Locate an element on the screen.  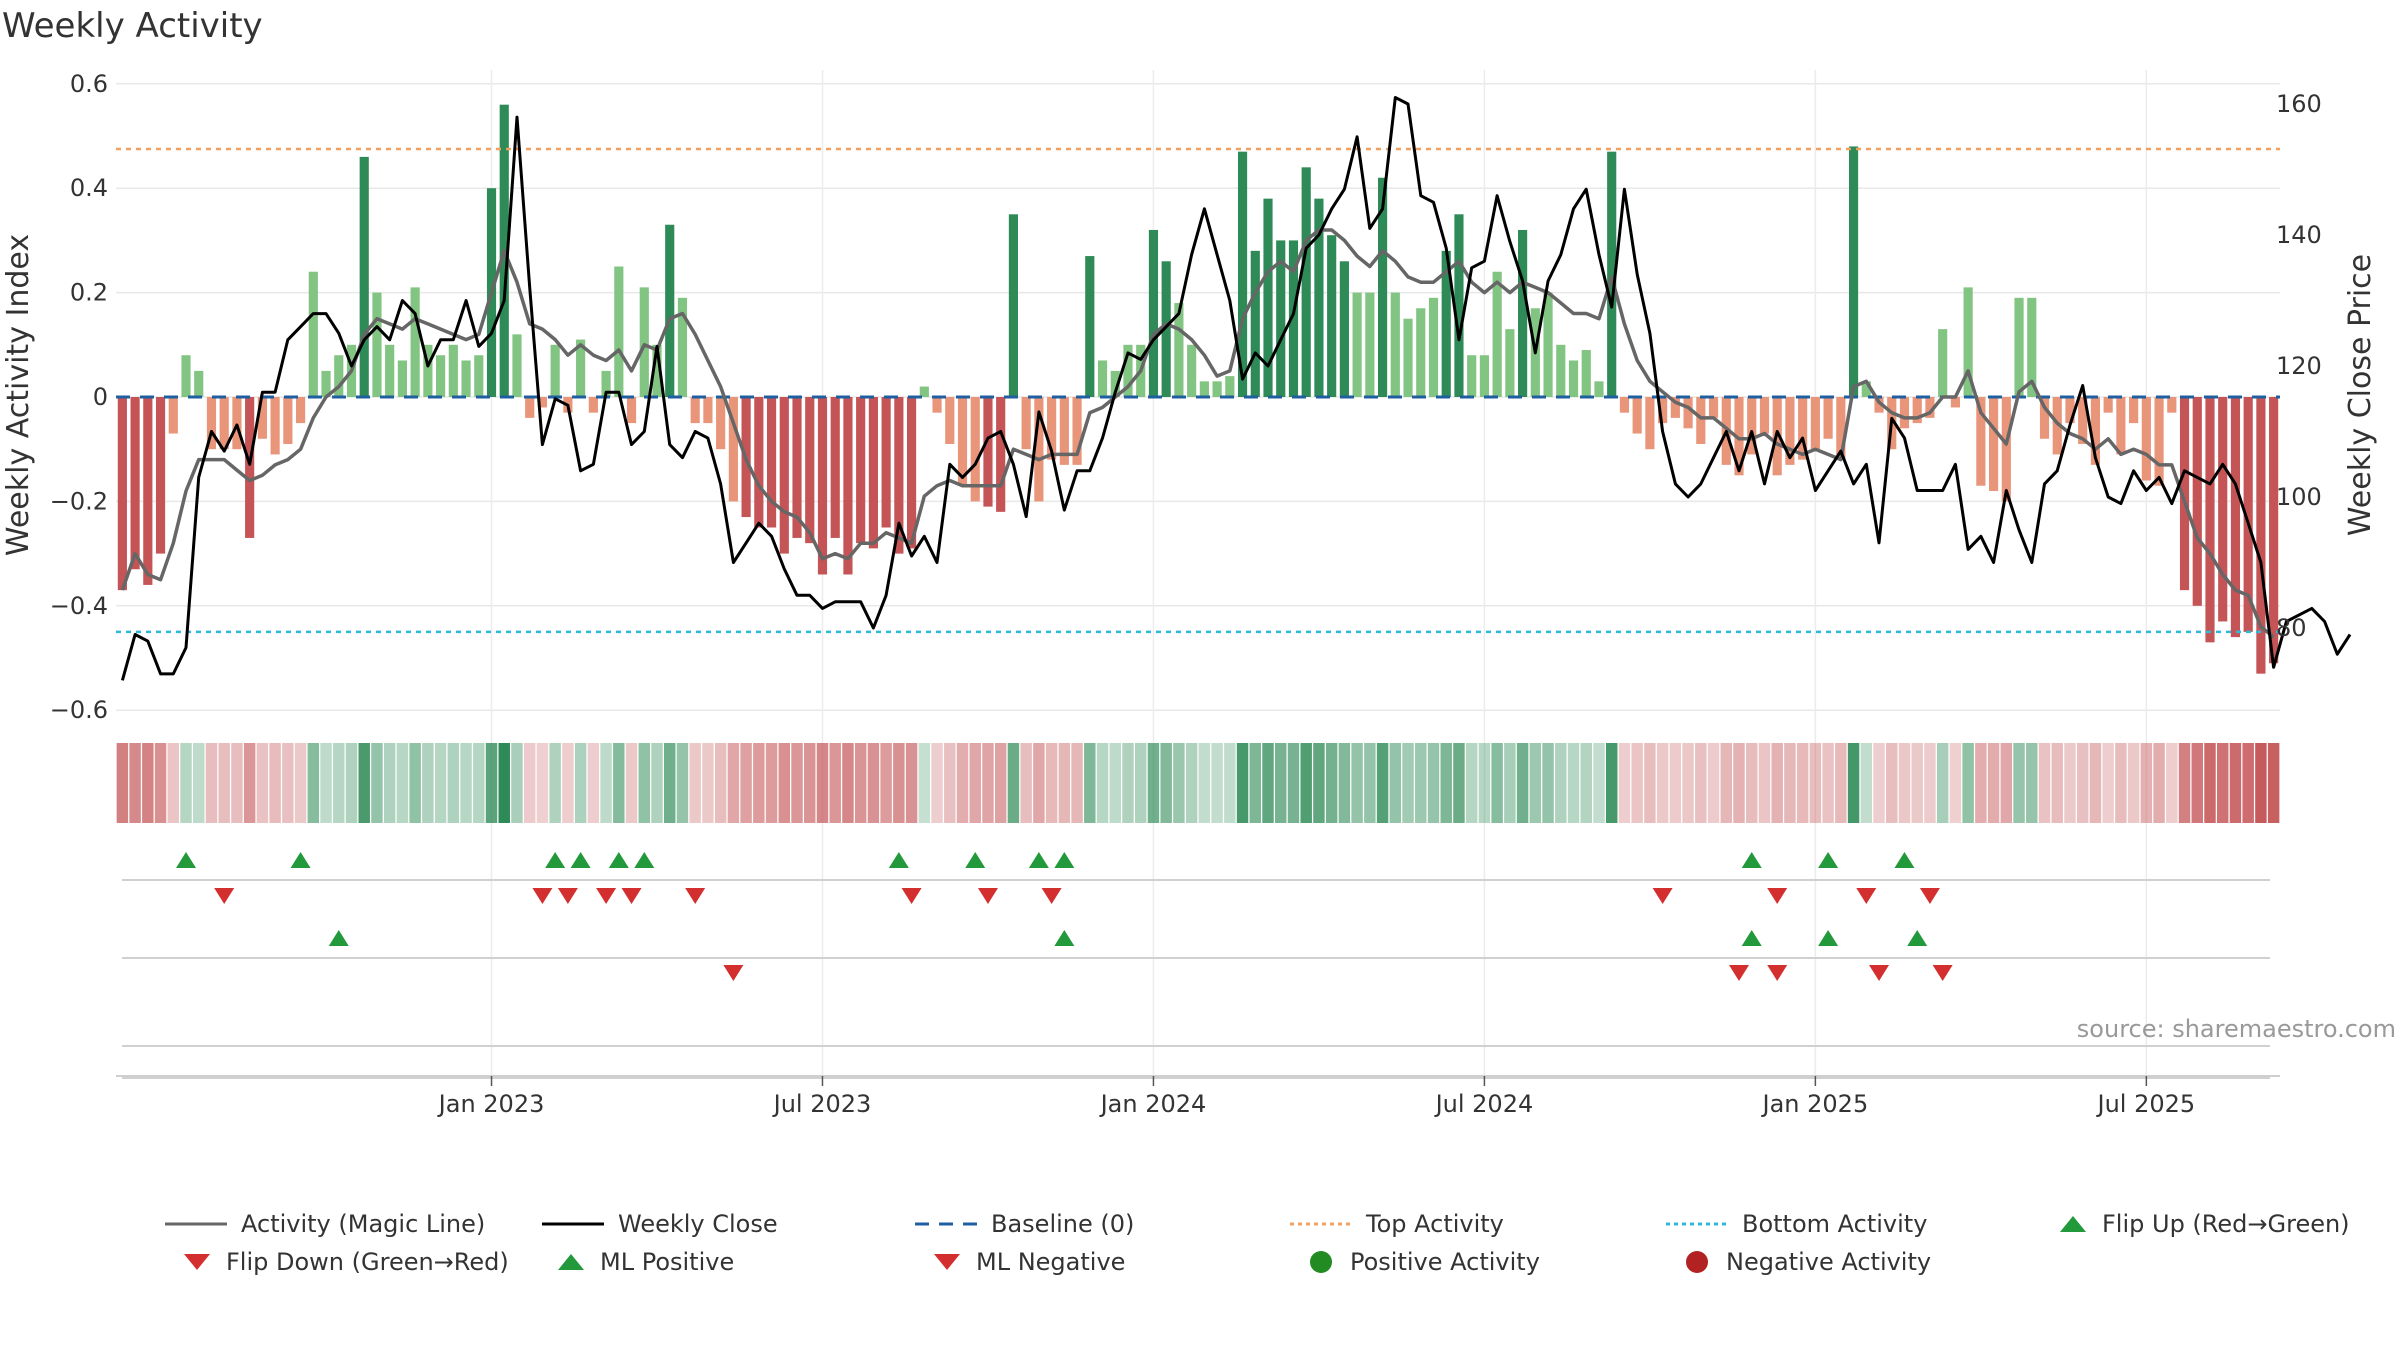
legend-flip-up: Flip Up (Red→Green) is located at coordinates (2204, 1224).